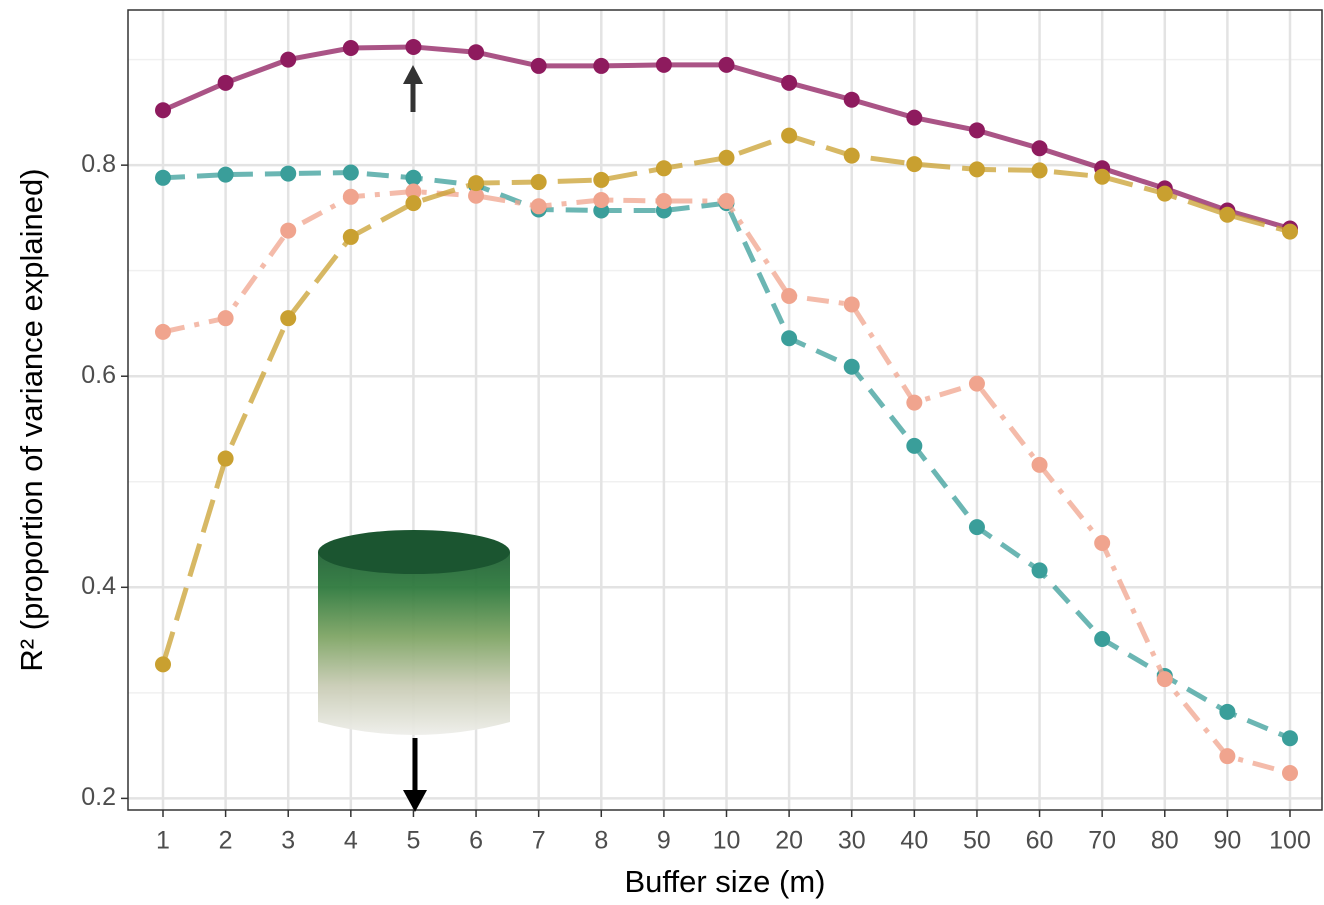 This screenshot has width=1324, height=905. I want to click on x-tick-label: 40, so click(914, 841).